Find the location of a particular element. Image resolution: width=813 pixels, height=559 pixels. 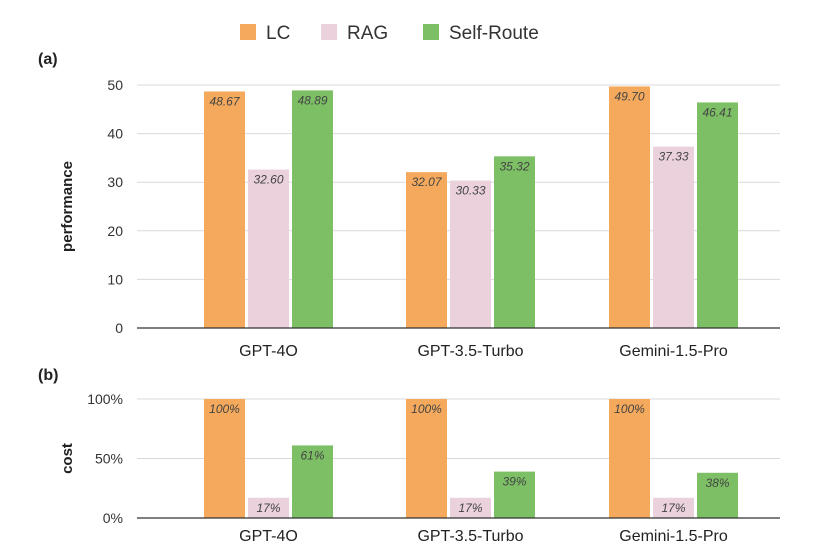

y-tick-label: 50% is located at coordinates (109, 459).